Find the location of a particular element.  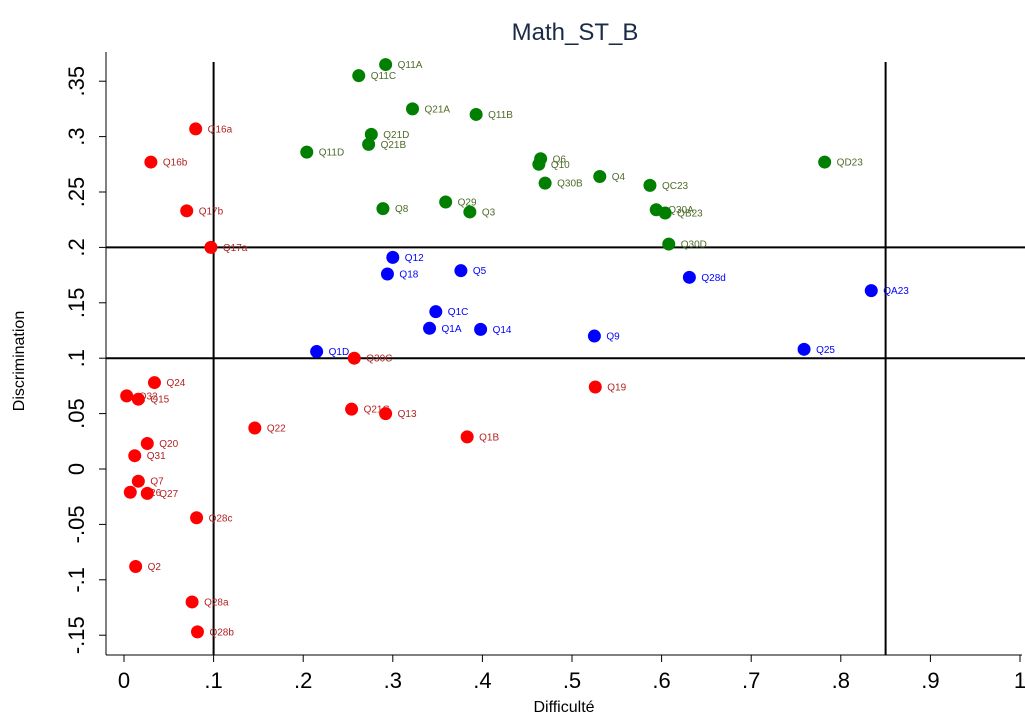

point-label: Q10 is located at coordinates (560, 165).